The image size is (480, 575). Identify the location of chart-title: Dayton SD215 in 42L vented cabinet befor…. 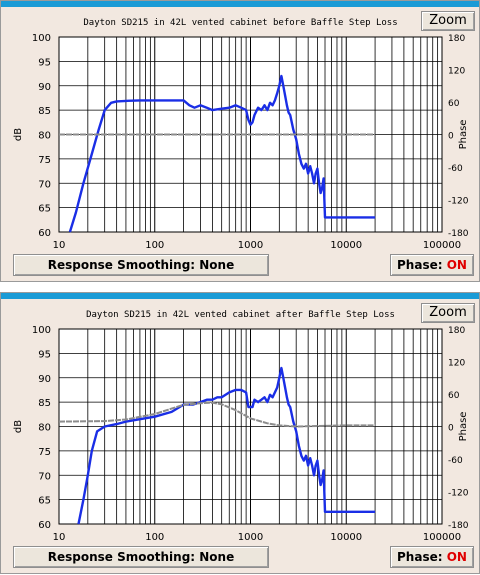
(240, 23).